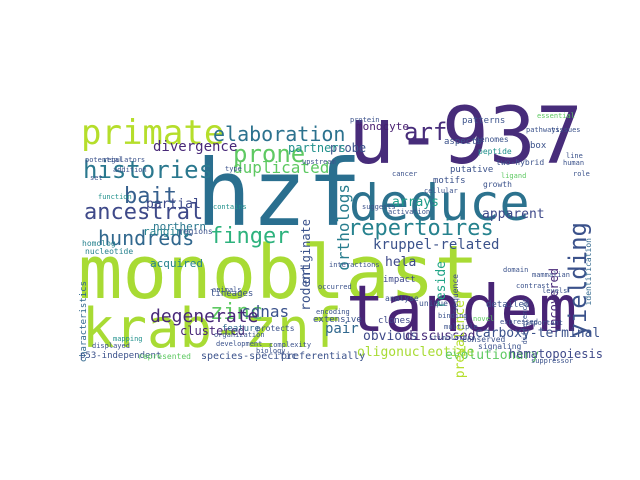  What do you see at coordinates (130, 170) in the screenshot?
I see `cloud-word: addition` at bounding box center [130, 170].